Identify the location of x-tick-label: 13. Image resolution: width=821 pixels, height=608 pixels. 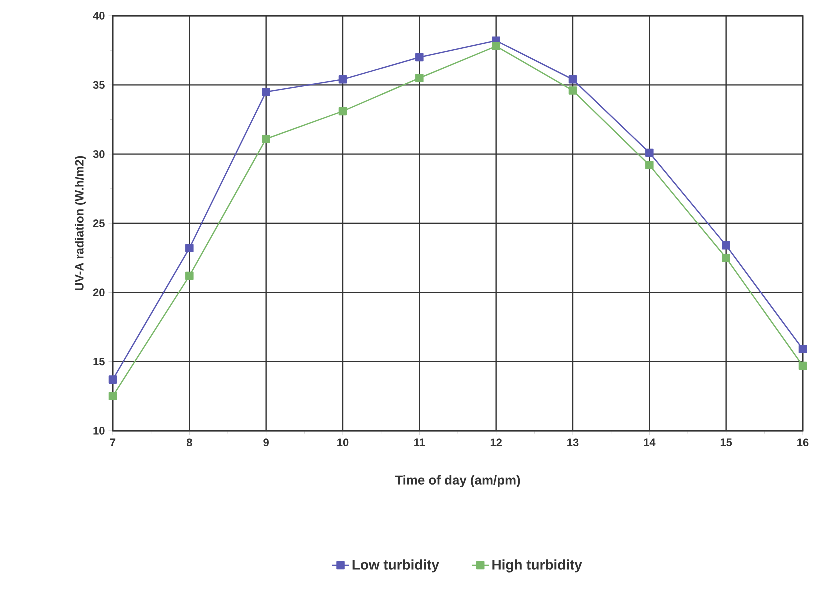
(573, 442).